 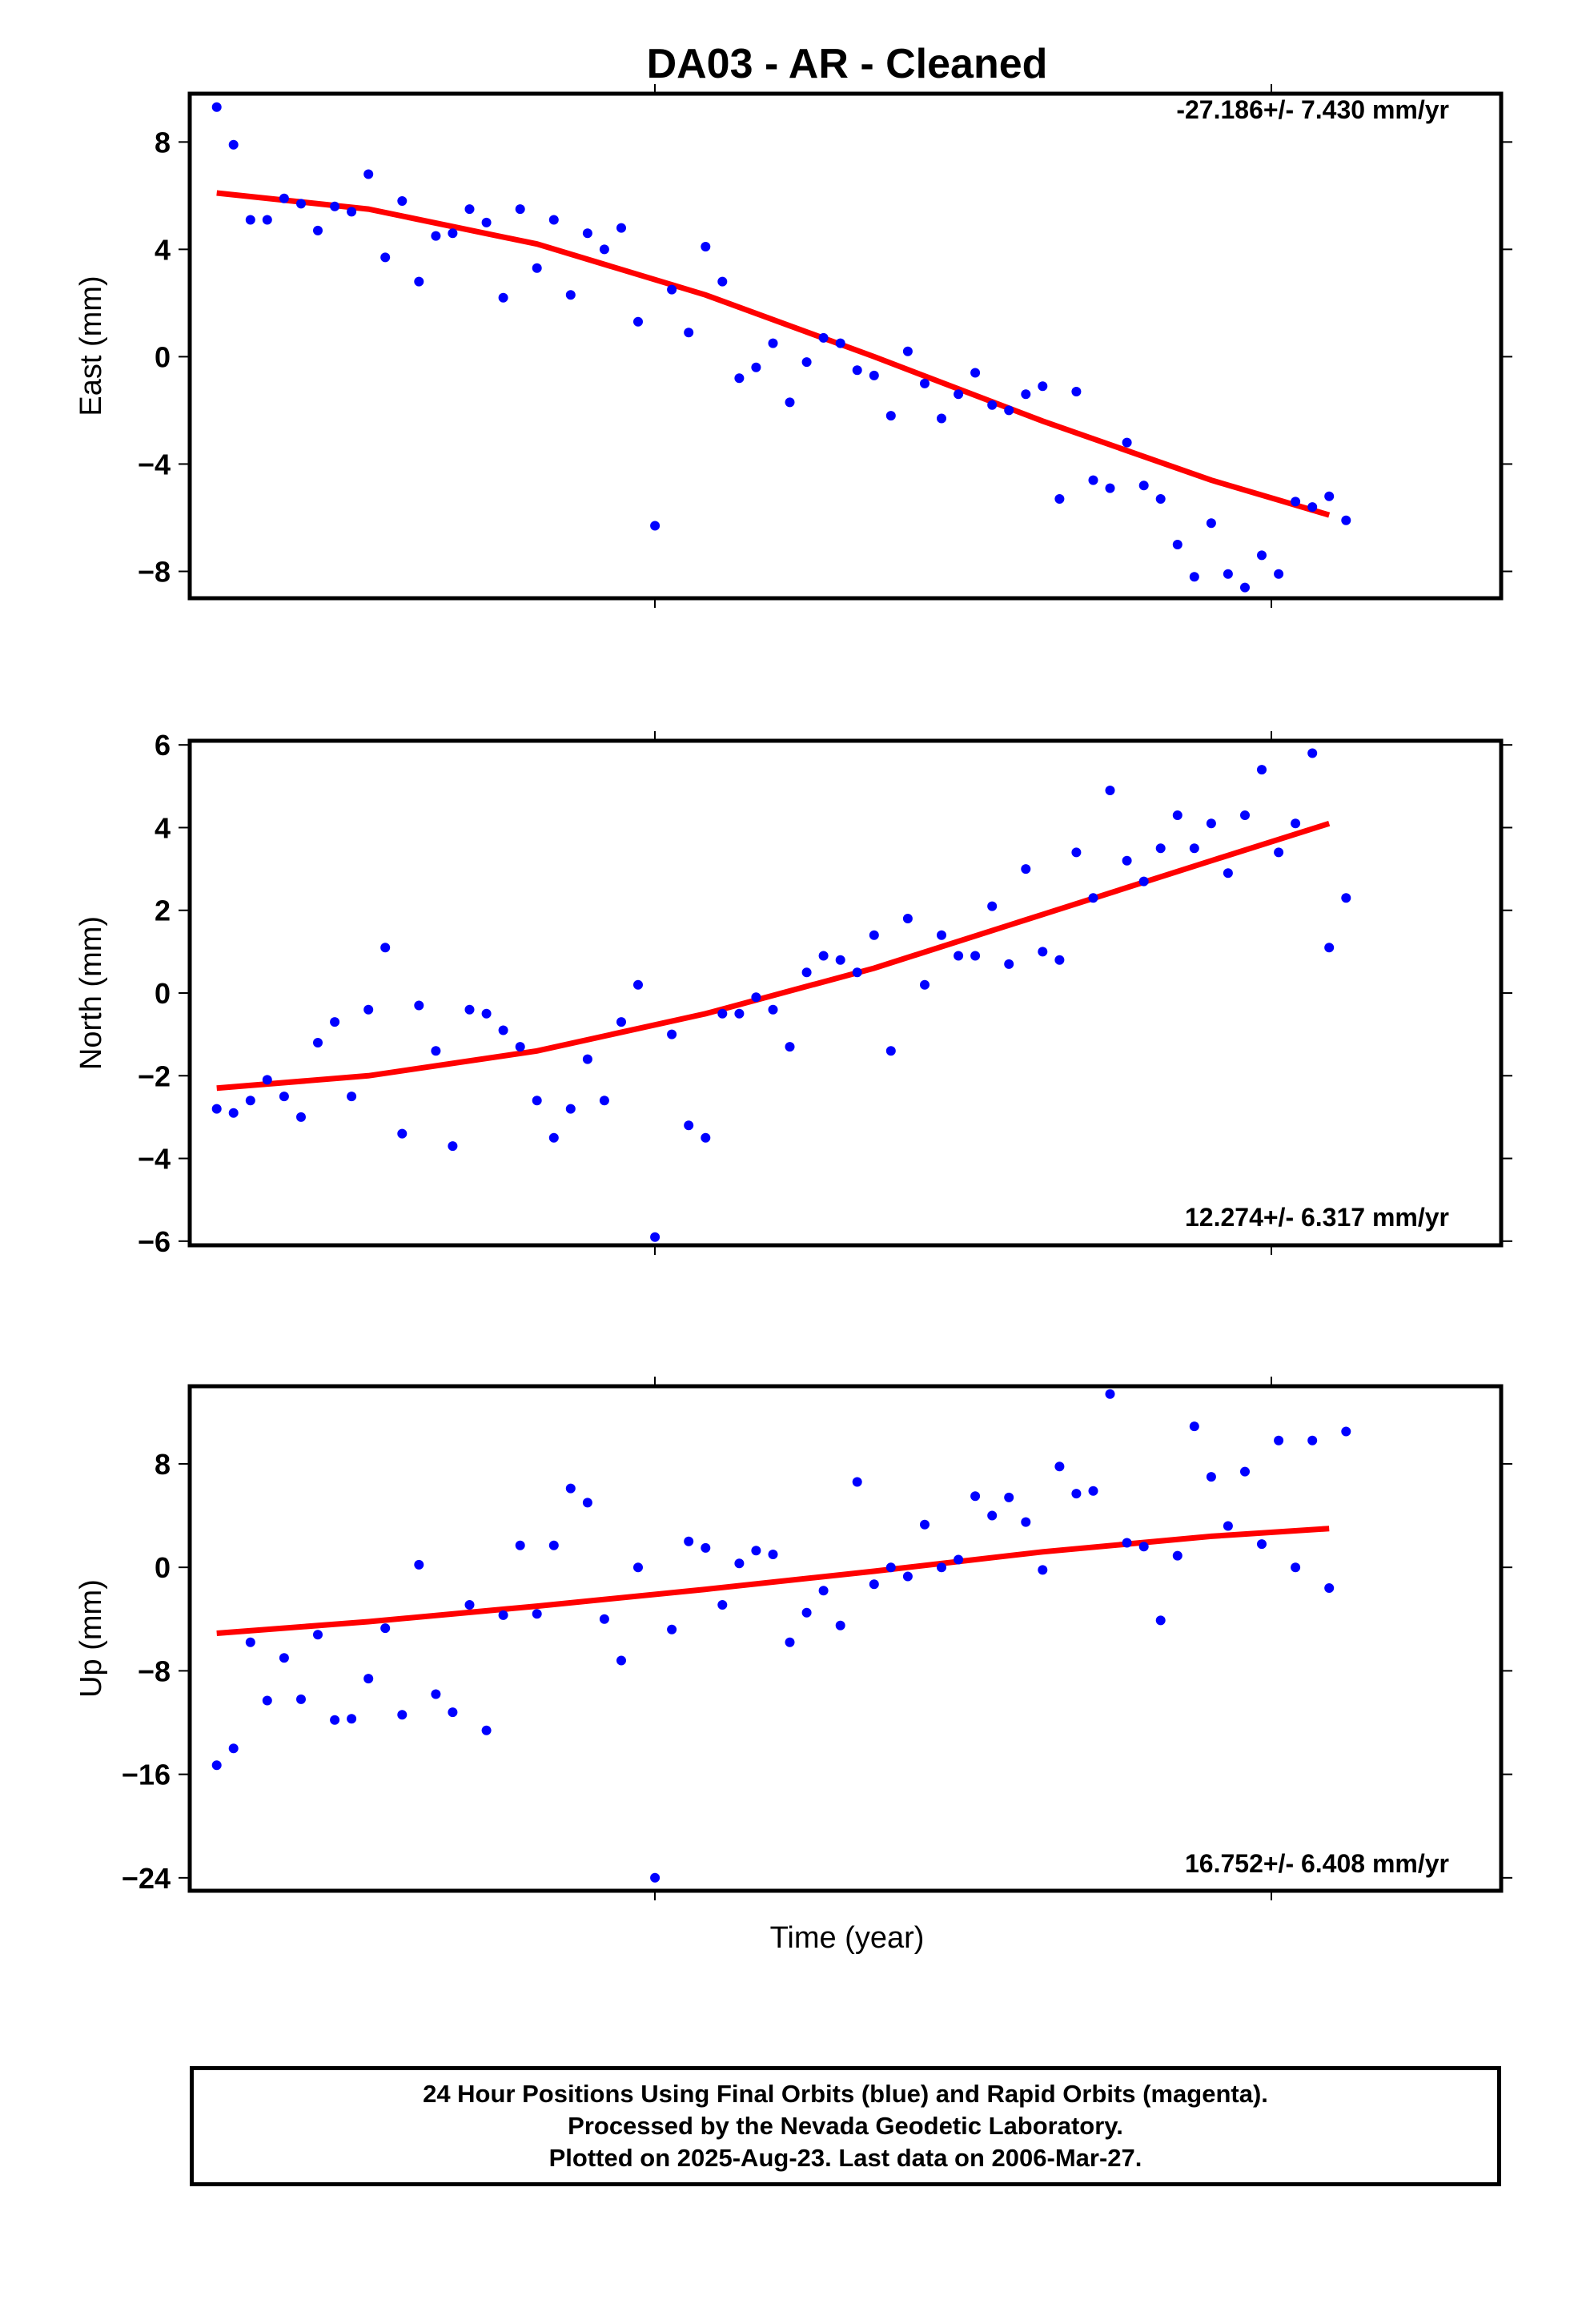 What do you see at coordinates (154, 1241) in the screenshot?
I see `y-tick-label: −6` at bounding box center [154, 1241].